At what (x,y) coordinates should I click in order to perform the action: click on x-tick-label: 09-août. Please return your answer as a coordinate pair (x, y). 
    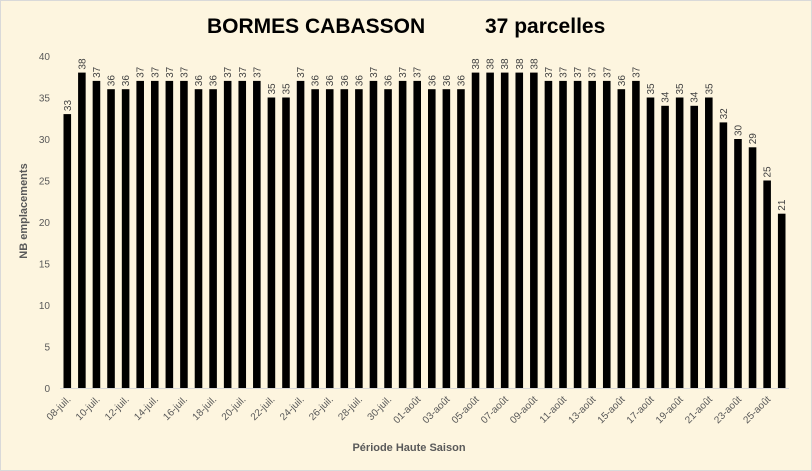
    Looking at the image, I should click on (524, 410).